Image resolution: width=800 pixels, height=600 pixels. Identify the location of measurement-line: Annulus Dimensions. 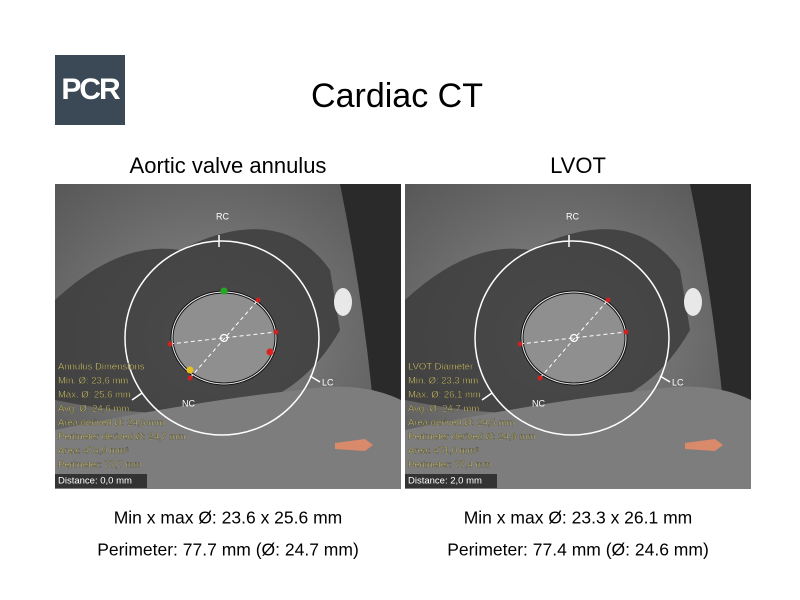
(101, 367).